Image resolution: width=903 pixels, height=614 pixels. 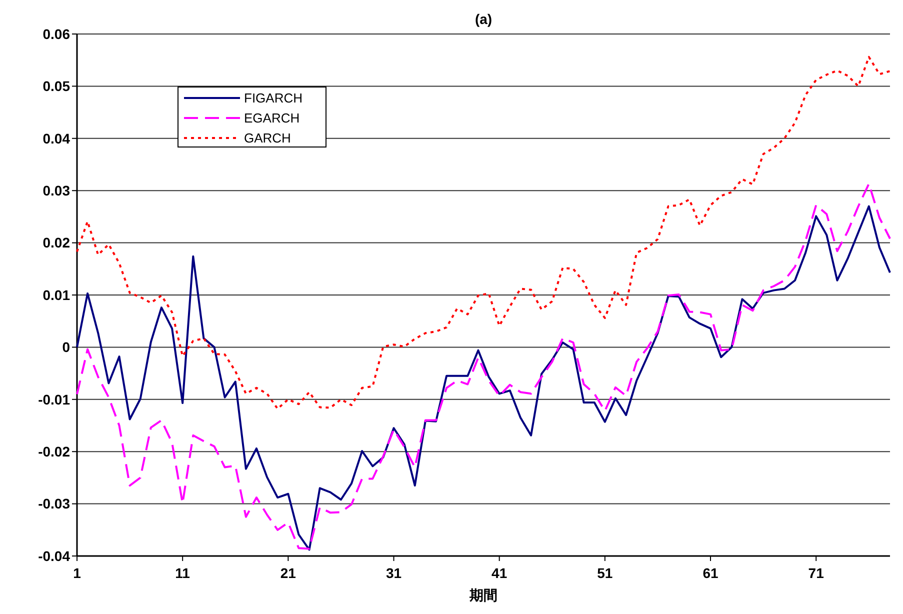 What do you see at coordinates (273, 98) in the screenshot?
I see `legend-label: FIGARCH` at bounding box center [273, 98].